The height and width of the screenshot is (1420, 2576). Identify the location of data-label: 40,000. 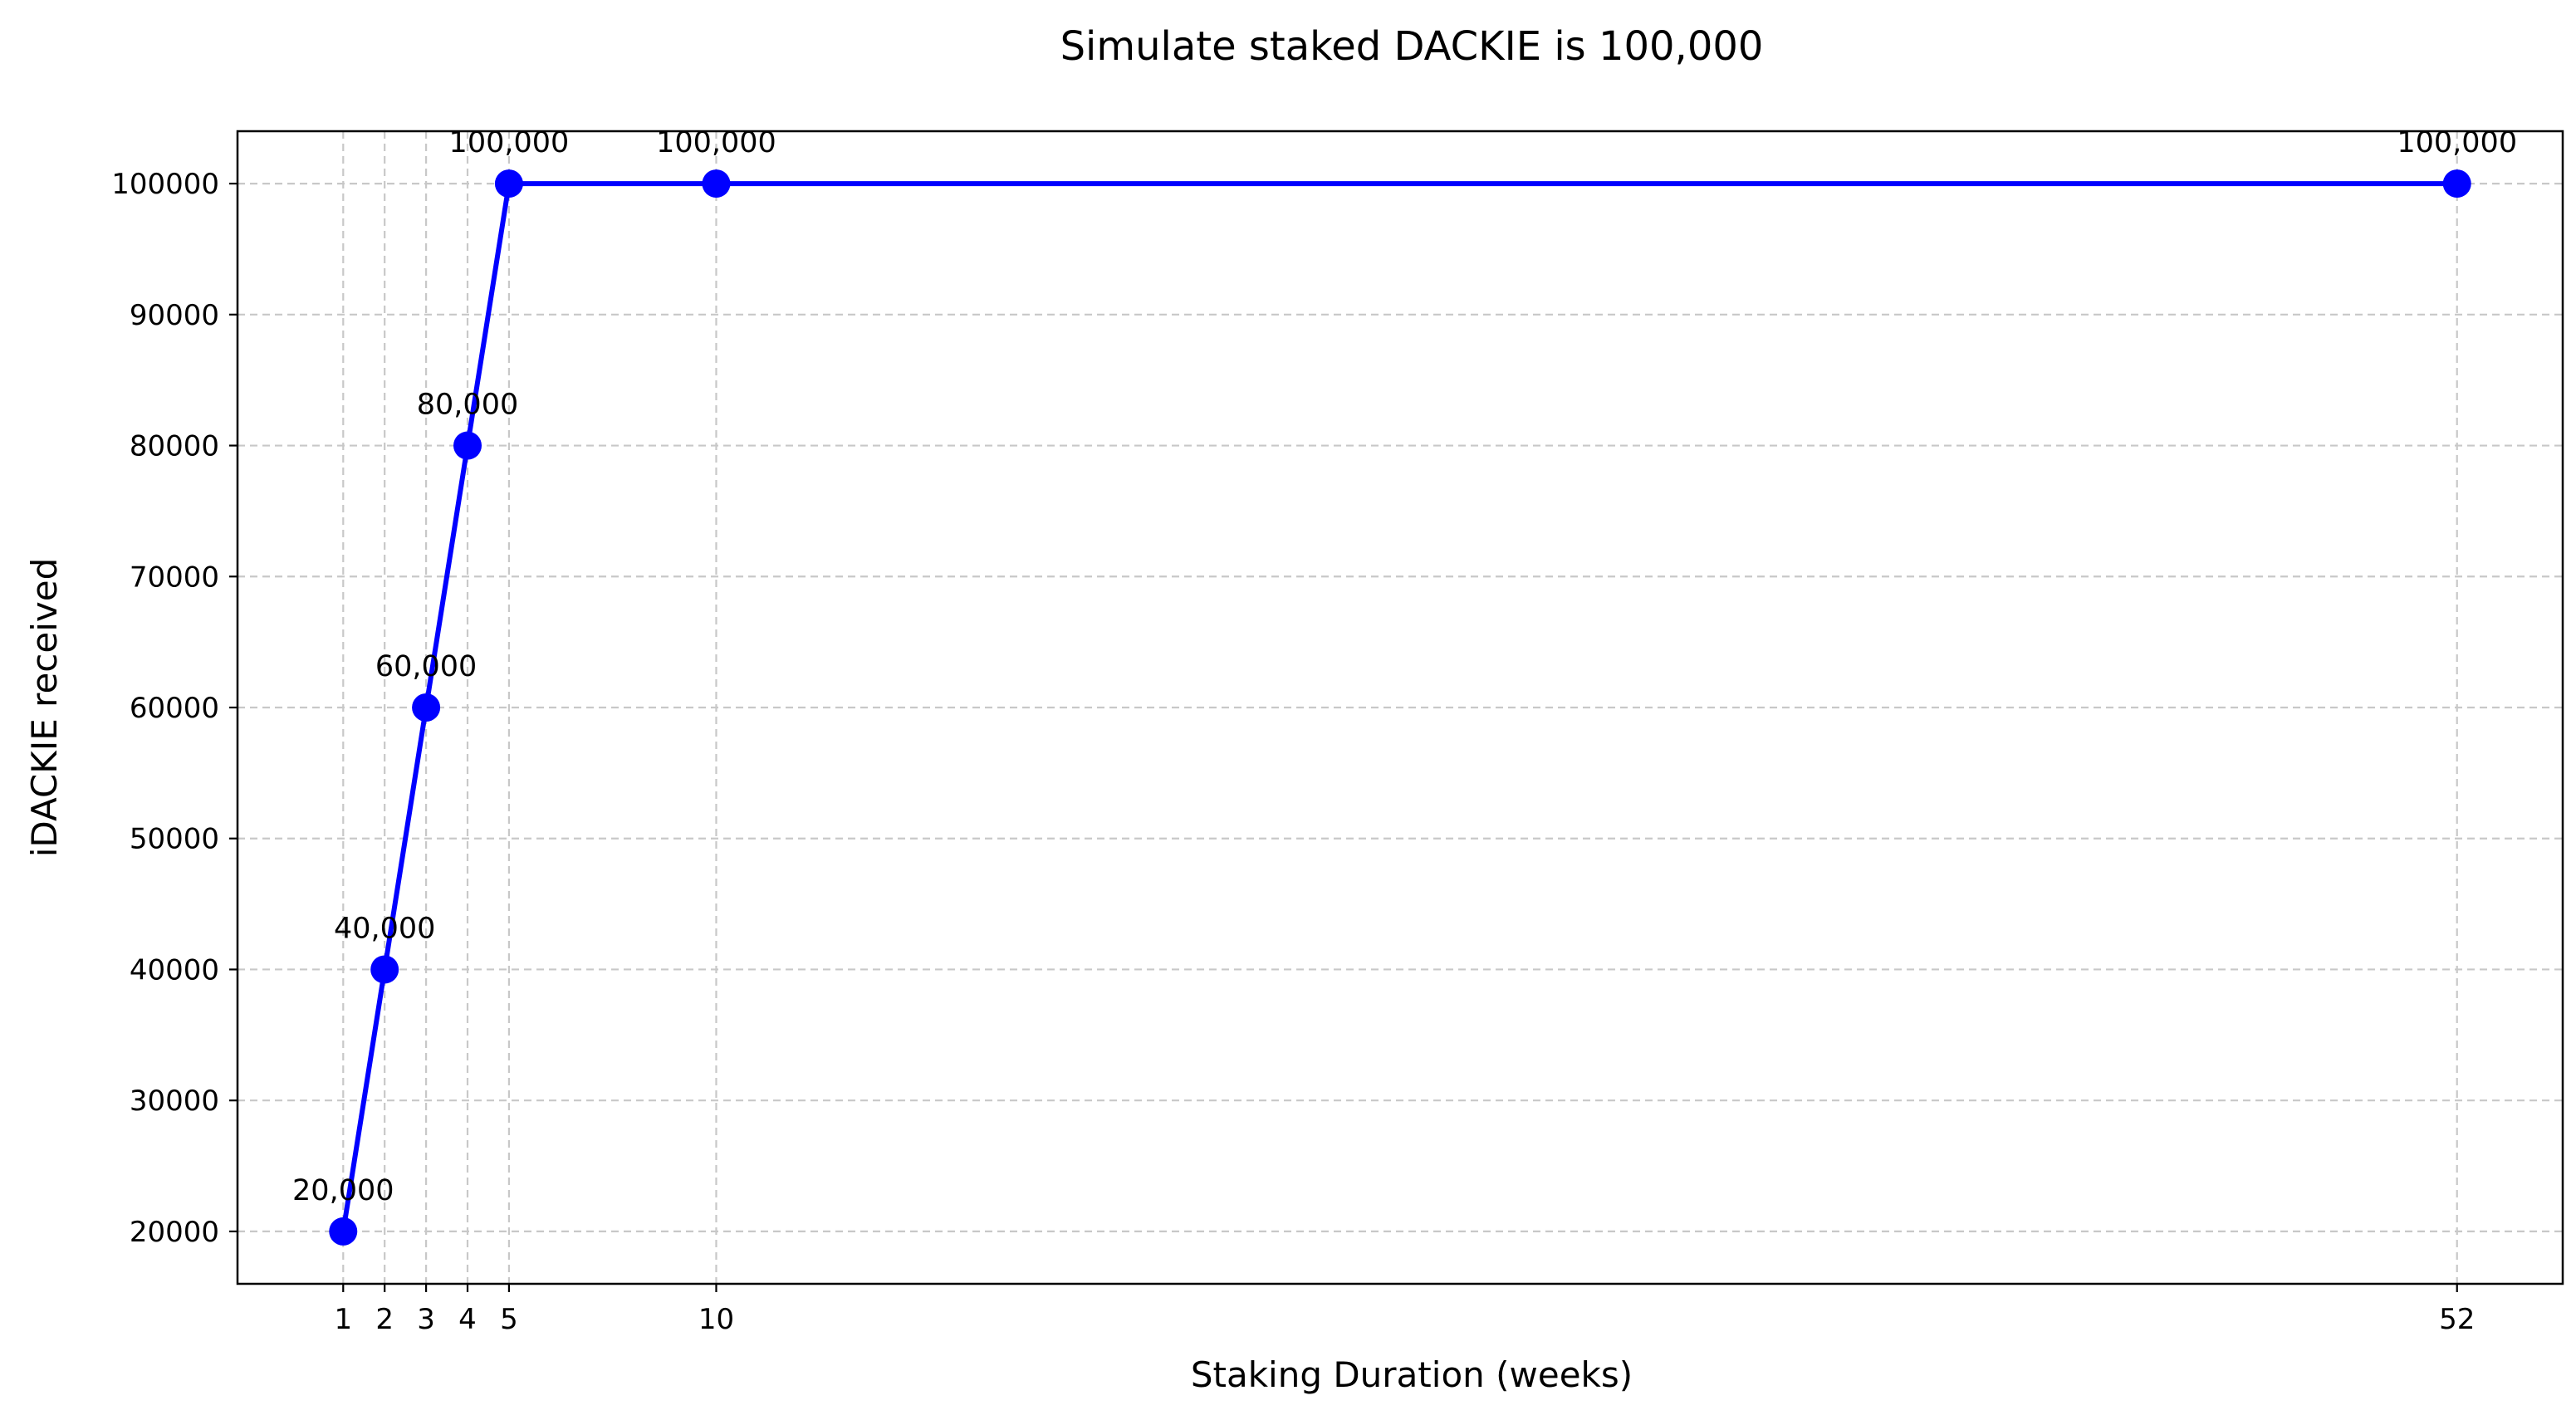
(385, 928).